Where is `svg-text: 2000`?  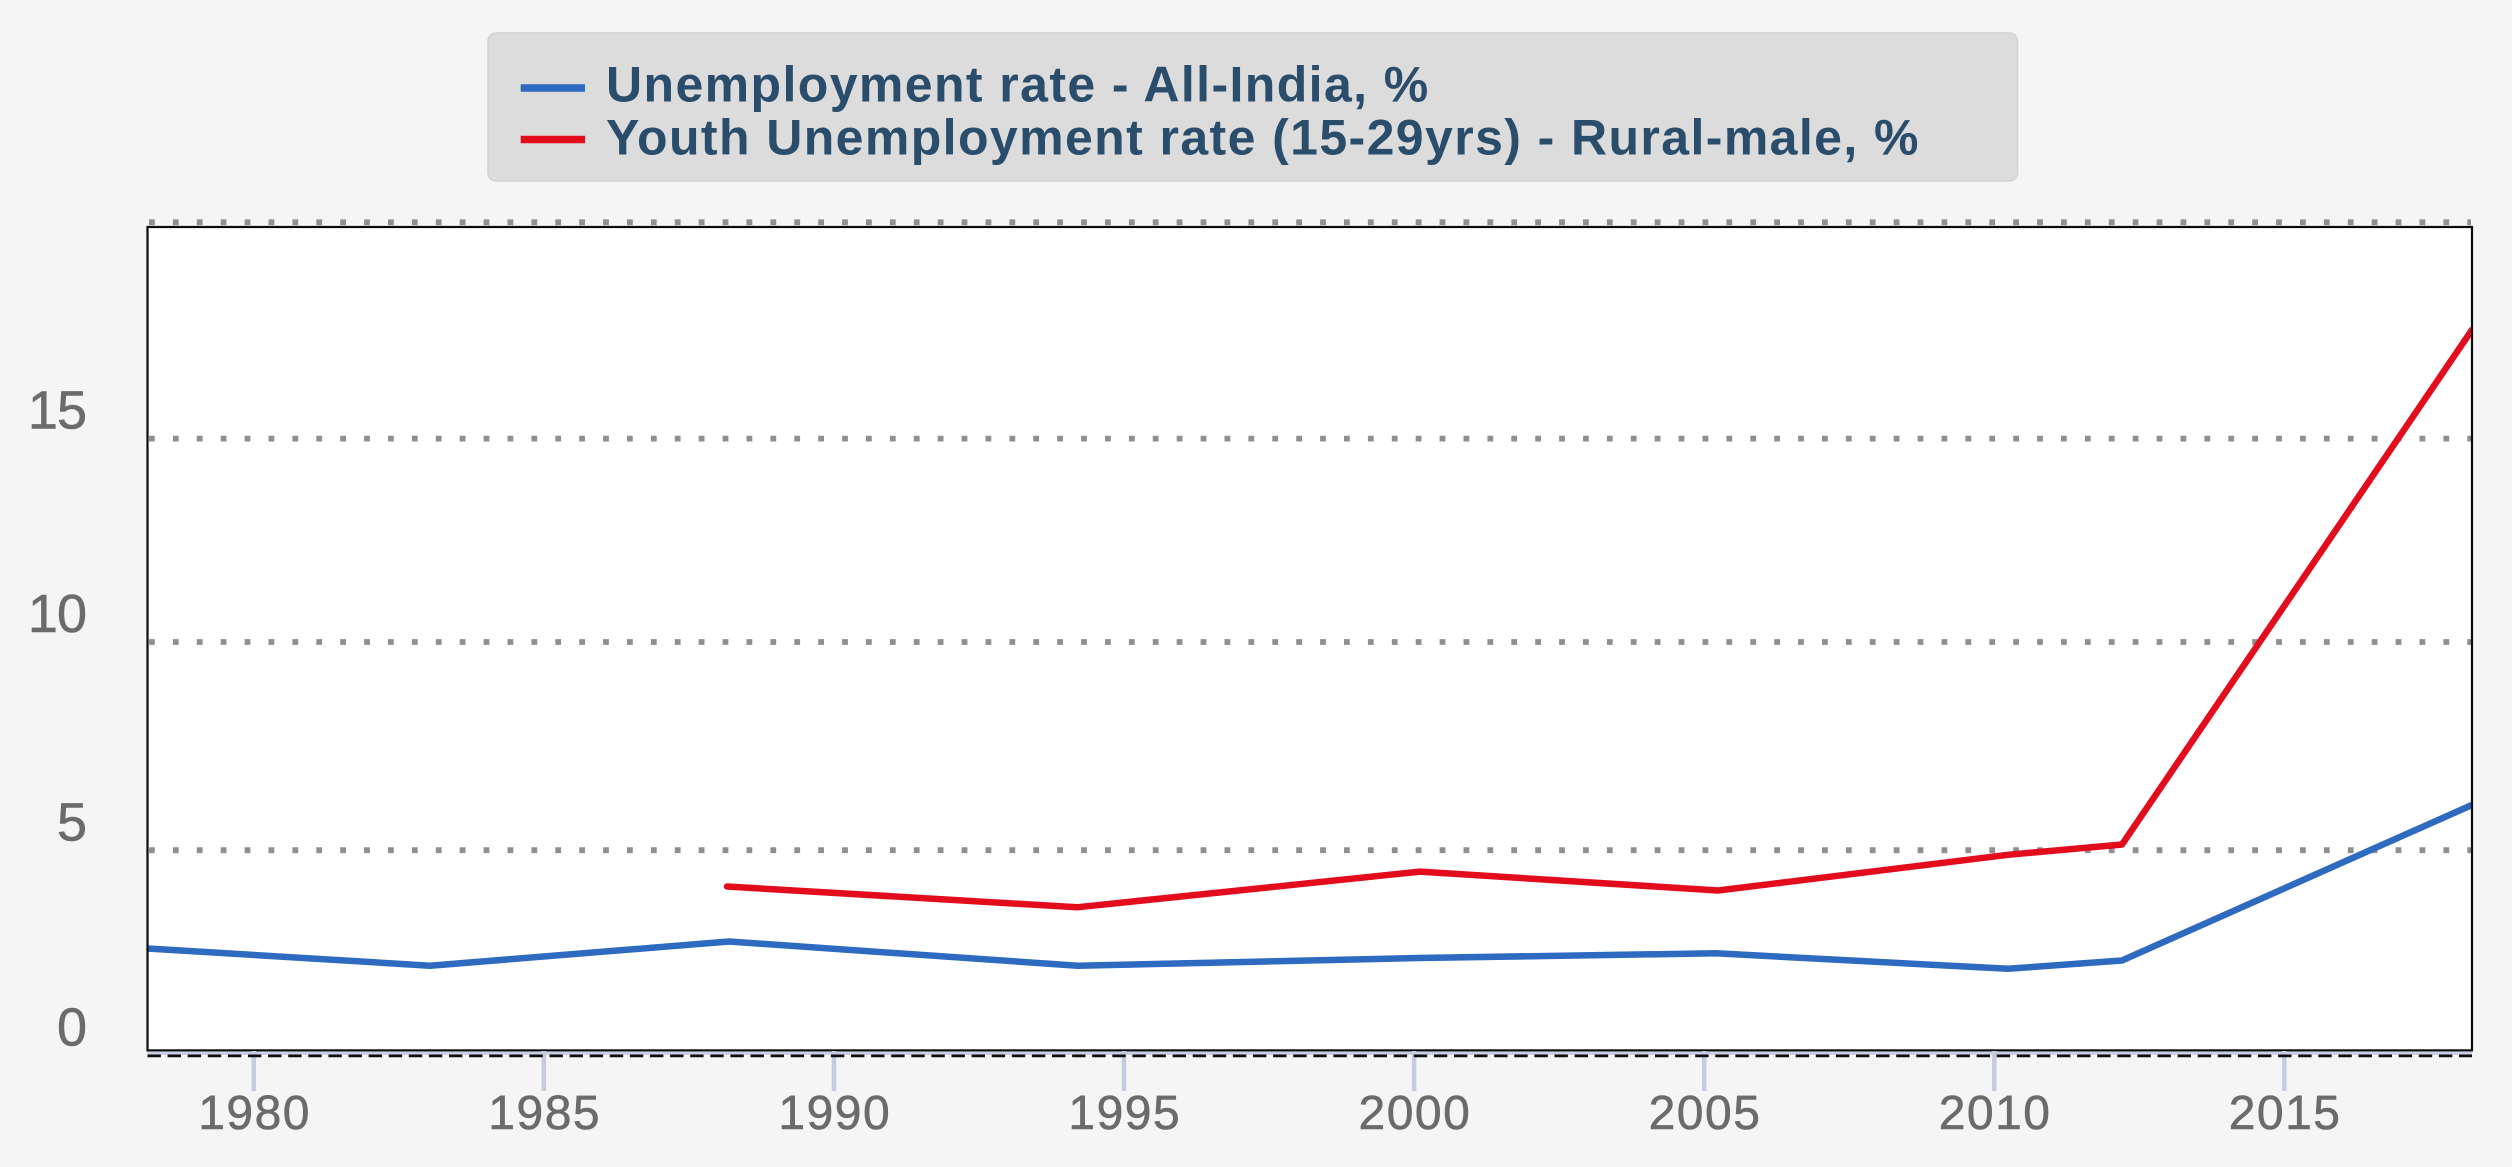
svg-text: 2000 is located at coordinates (1415, 1113).